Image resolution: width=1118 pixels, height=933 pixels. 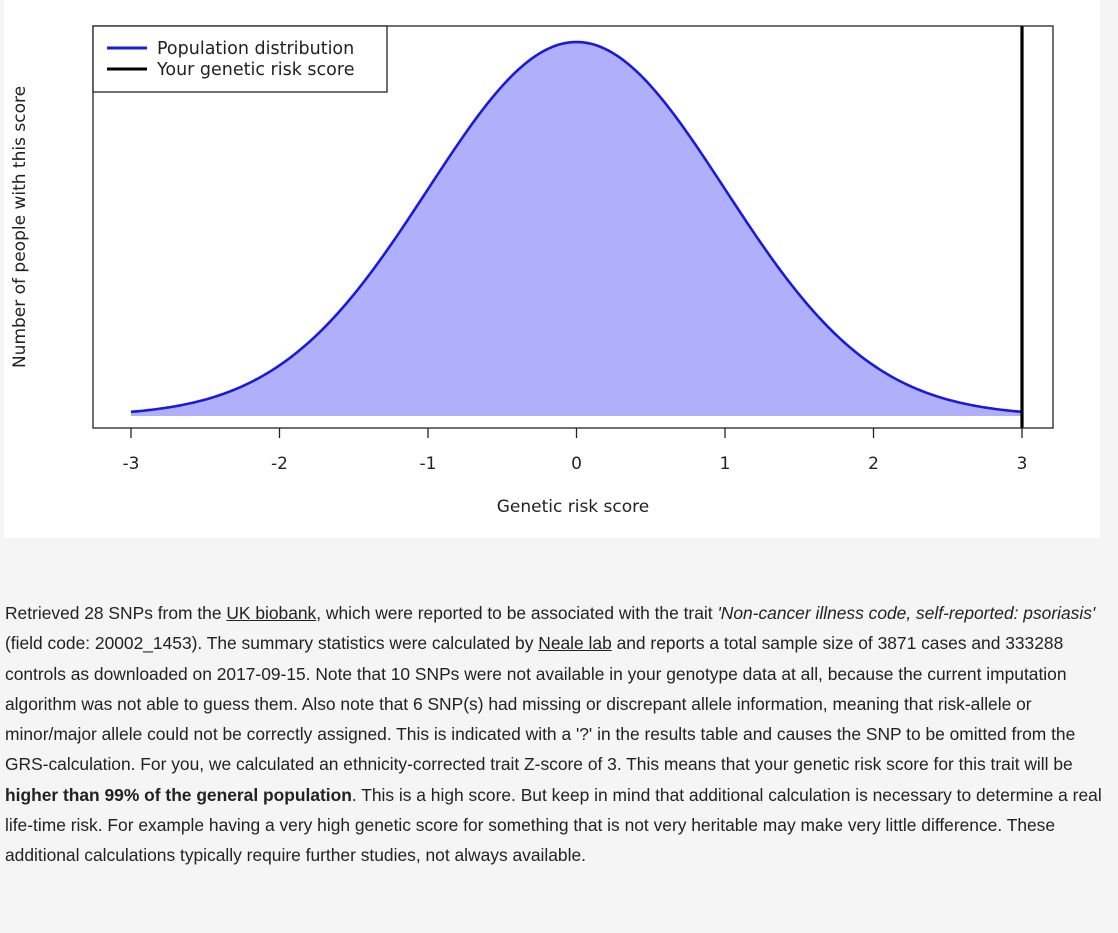 What do you see at coordinates (271, 613) in the screenshot?
I see `uk-biobank-link: UK biobank` at bounding box center [271, 613].